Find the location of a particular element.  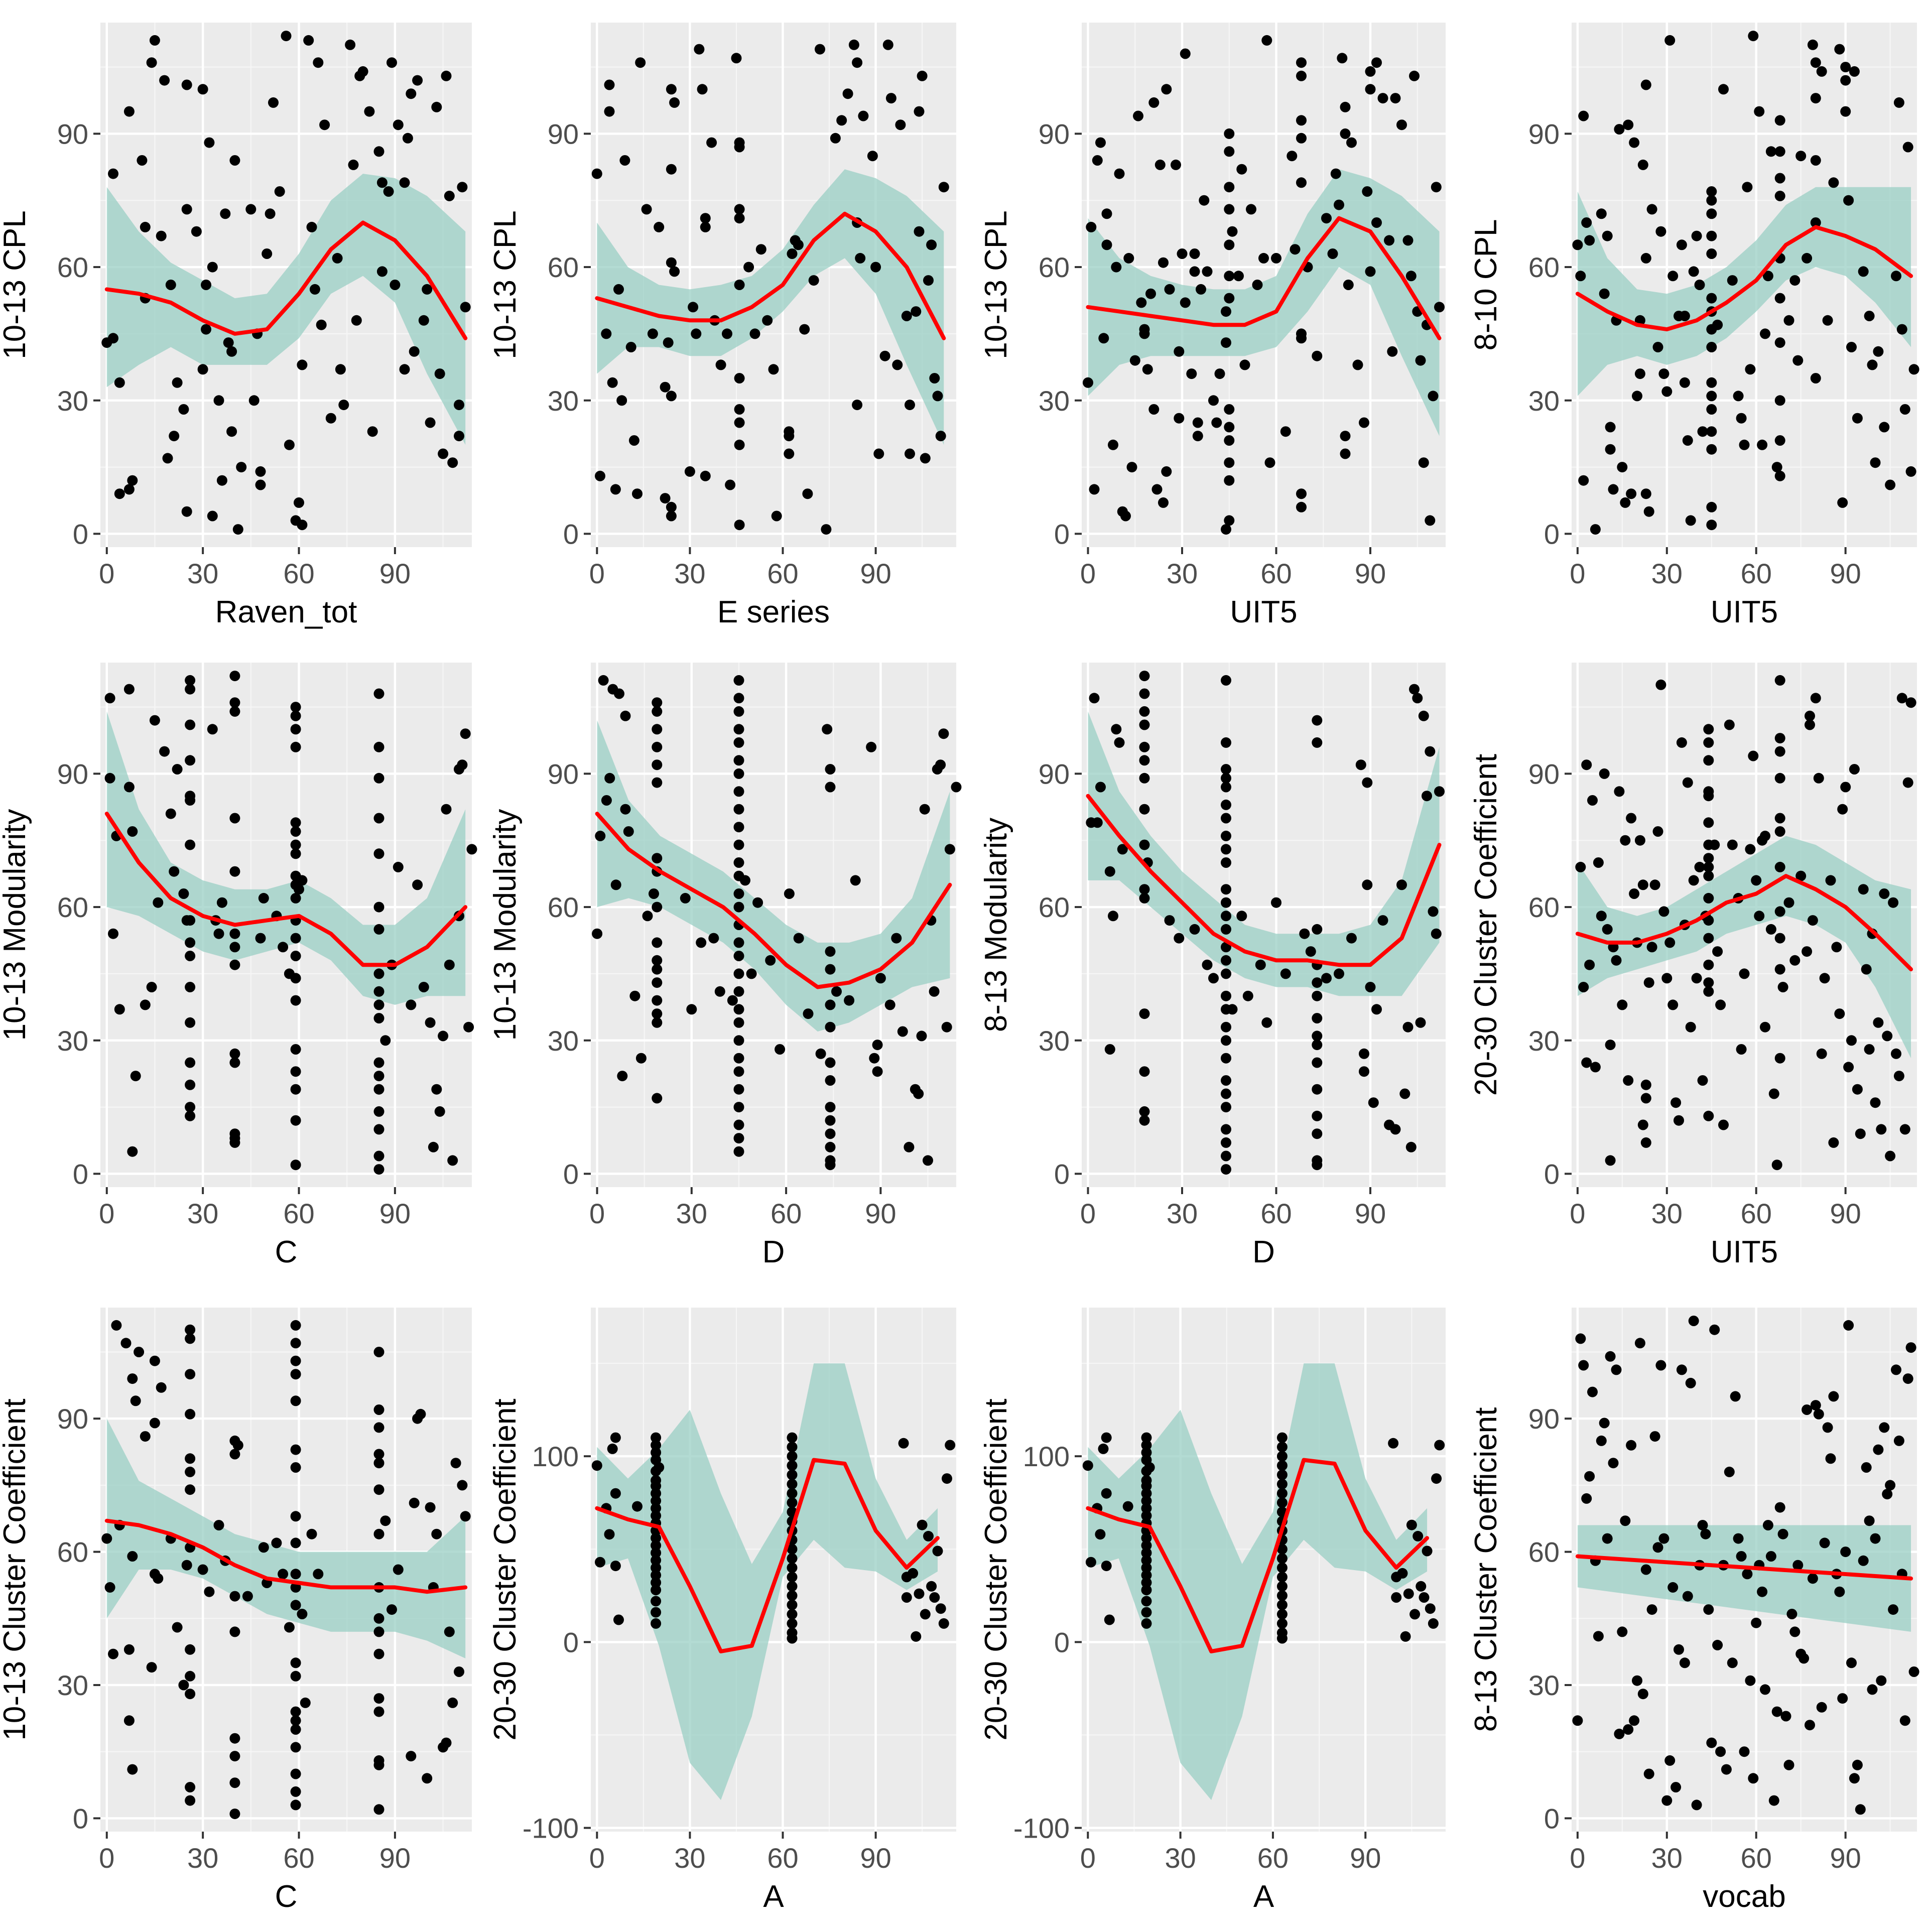

y-tick-label: 0 is located at coordinates (571, 1642).